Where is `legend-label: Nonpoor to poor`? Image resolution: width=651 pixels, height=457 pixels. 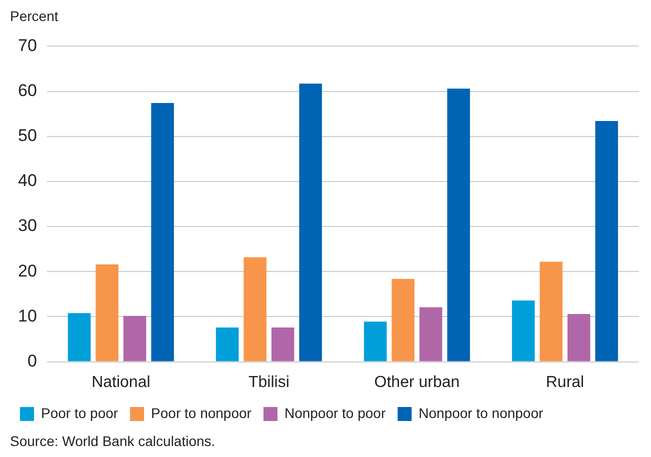
legend-label: Nonpoor to poor is located at coordinates (335, 412).